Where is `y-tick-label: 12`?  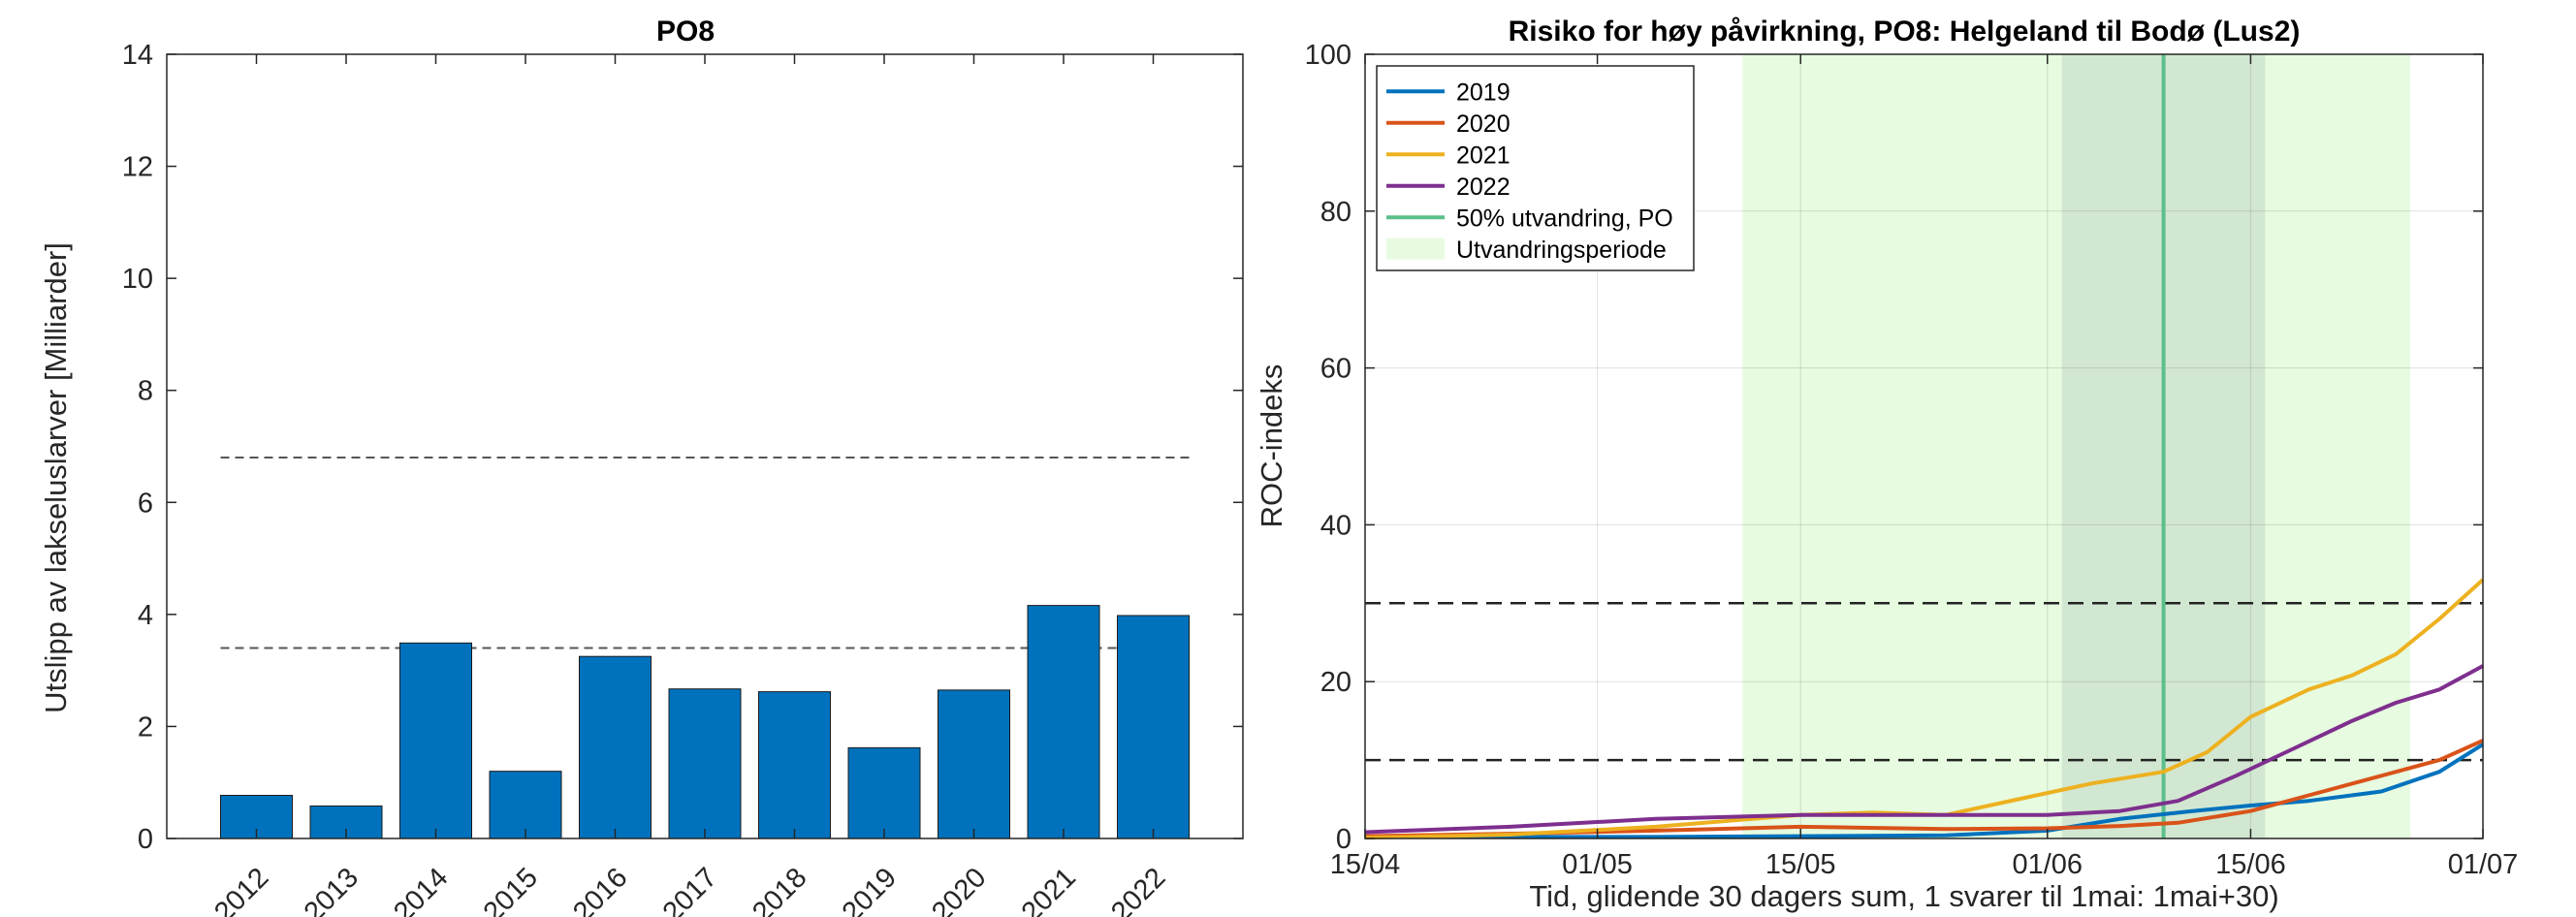
y-tick-label: 12 is located at coordinates (138, 167).